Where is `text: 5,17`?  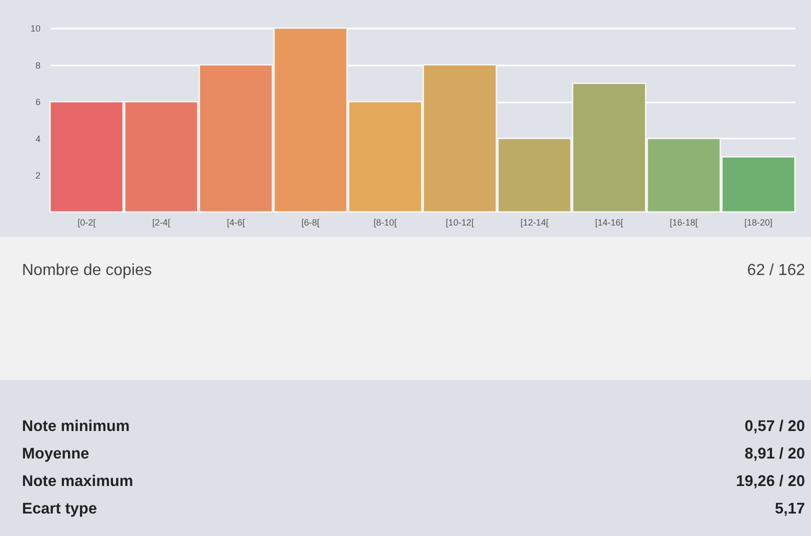 text: 5,17 is located at coordinates (789, 509).